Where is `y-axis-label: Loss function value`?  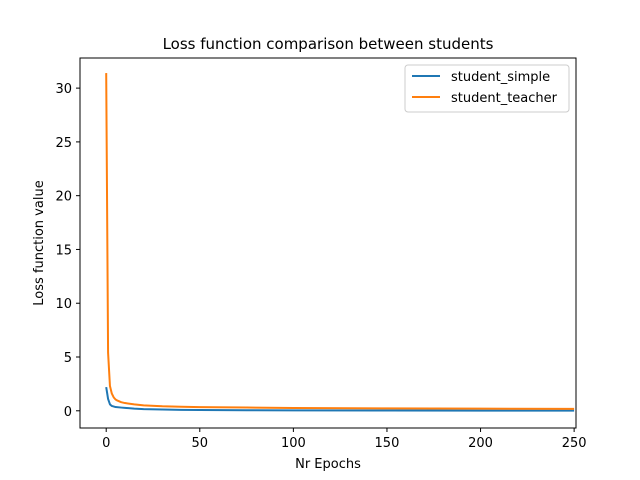 y-axis-label: Loss function value is located at coordinates (39, 242).